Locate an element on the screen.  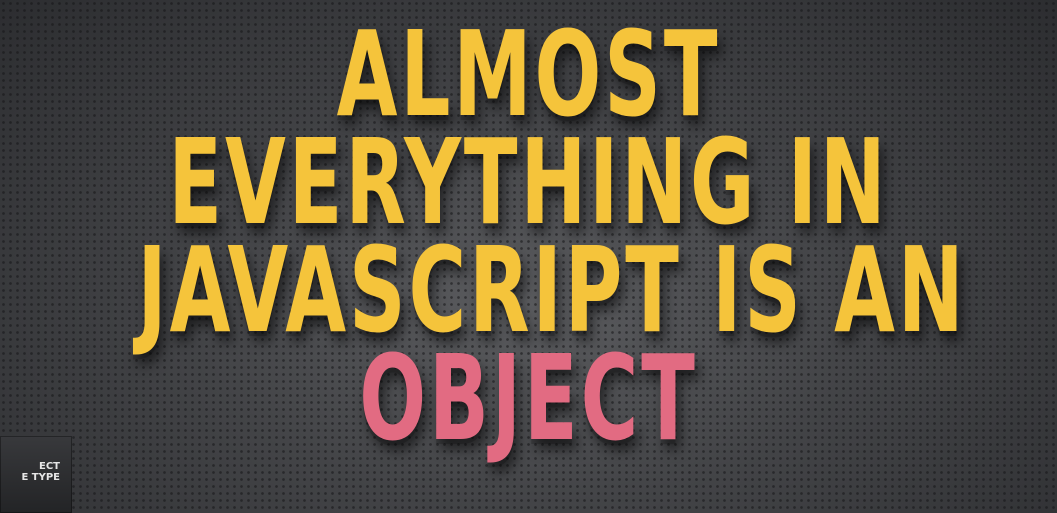
thumbnail-caption: ECT E TYPE is located at coordinates (30, 472).